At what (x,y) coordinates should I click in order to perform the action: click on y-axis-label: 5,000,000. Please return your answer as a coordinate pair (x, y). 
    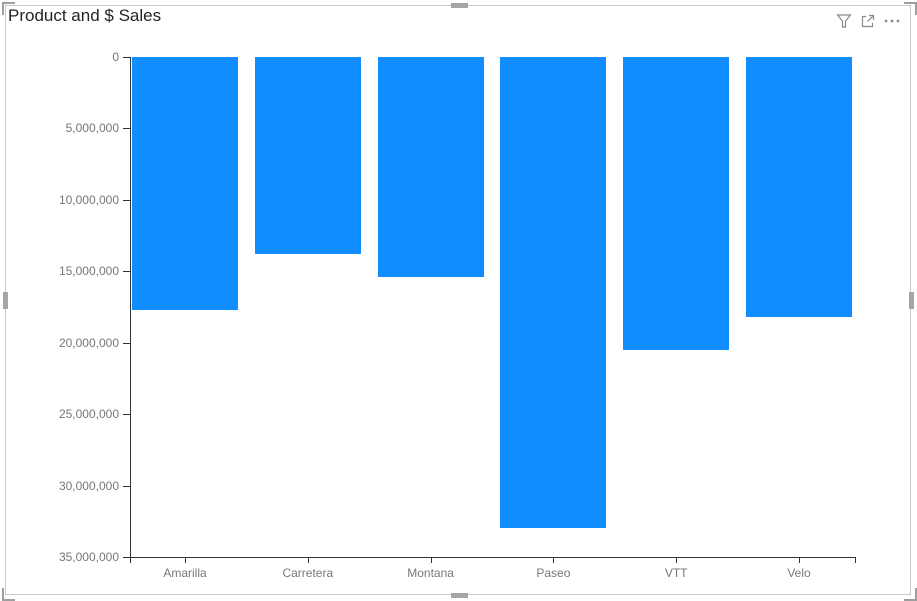
    Looking at the image, I should click on (92, 128).